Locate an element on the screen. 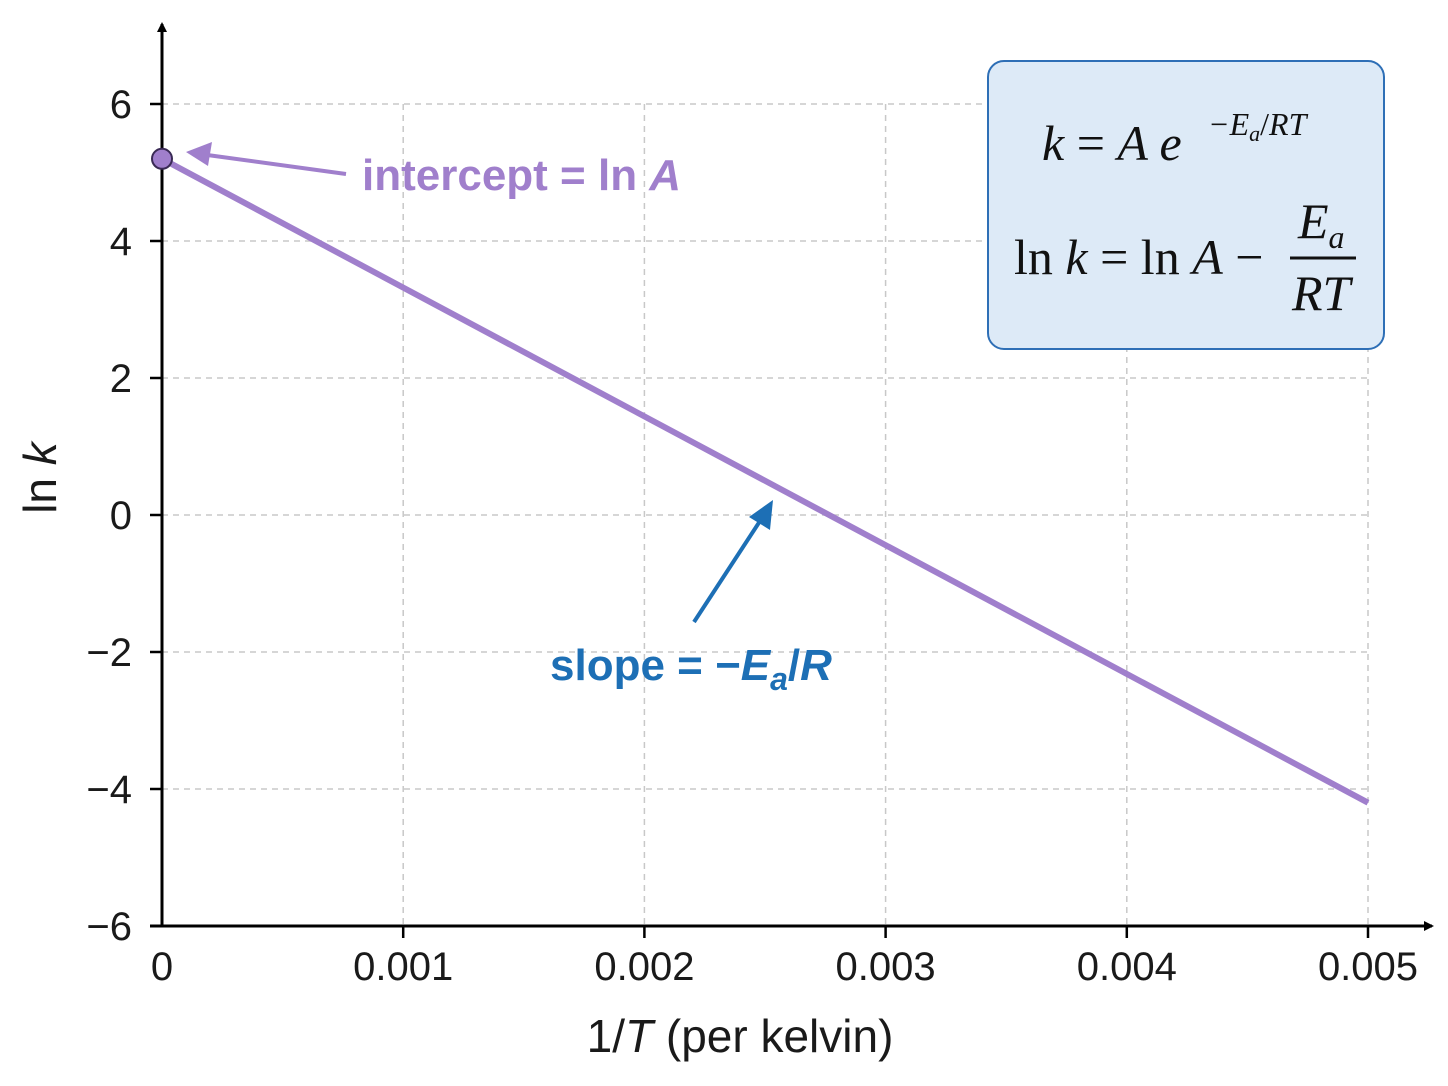 This screenshot has height=1086, width=1448. x-tick-label: 0.003 is located at coordinates (886, 967).